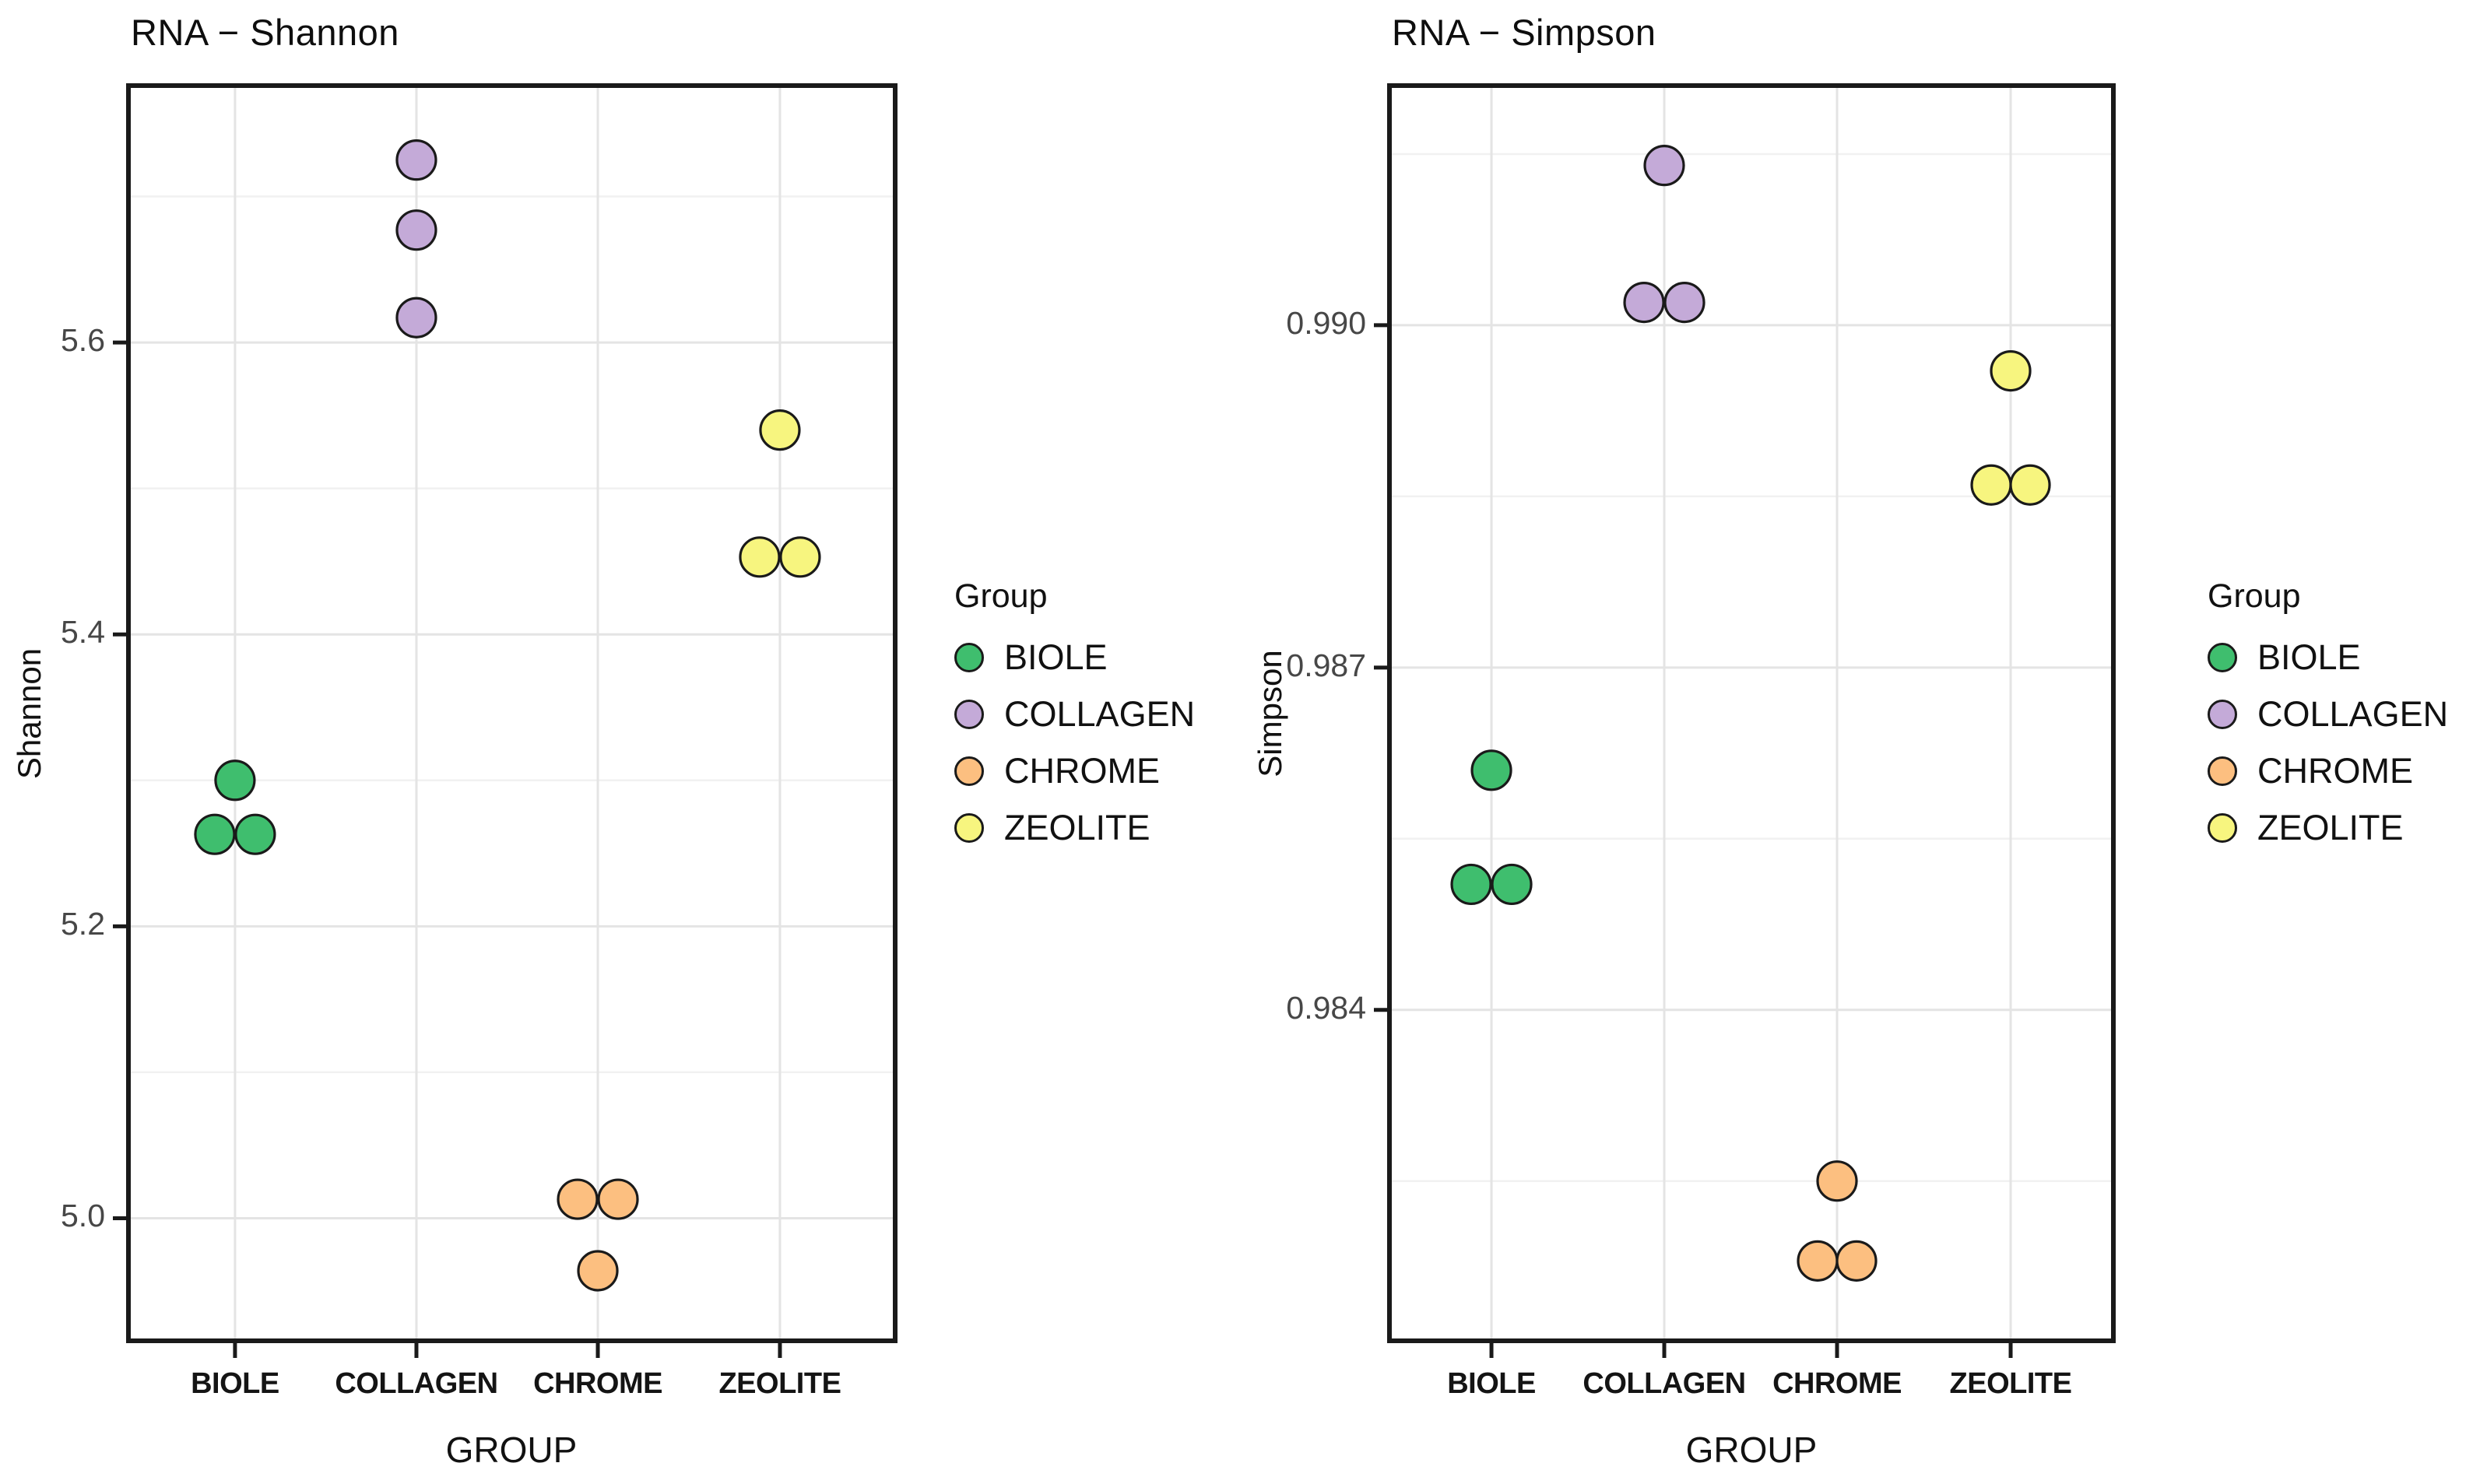 The height and width of the screenshot is (1484, 2480). Describe the element at coordinates (83, 340) in the screenshot. I see `y-tick-label: 5.6` at that location.